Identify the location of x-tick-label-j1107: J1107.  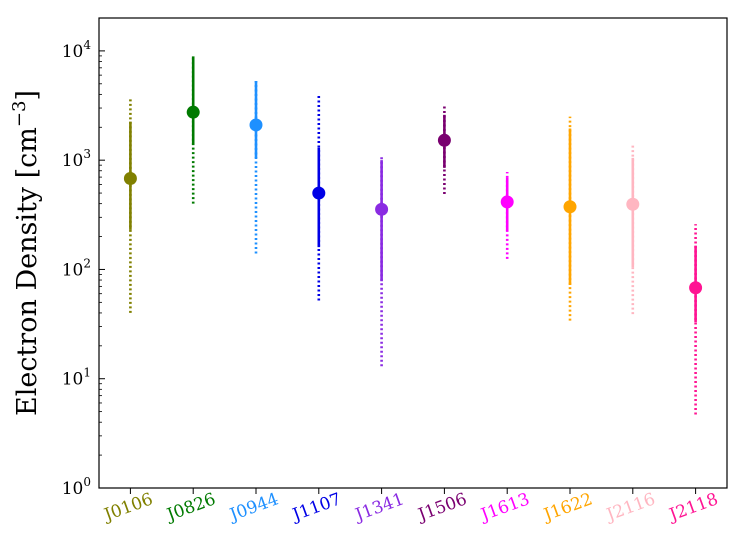
(316, 507).